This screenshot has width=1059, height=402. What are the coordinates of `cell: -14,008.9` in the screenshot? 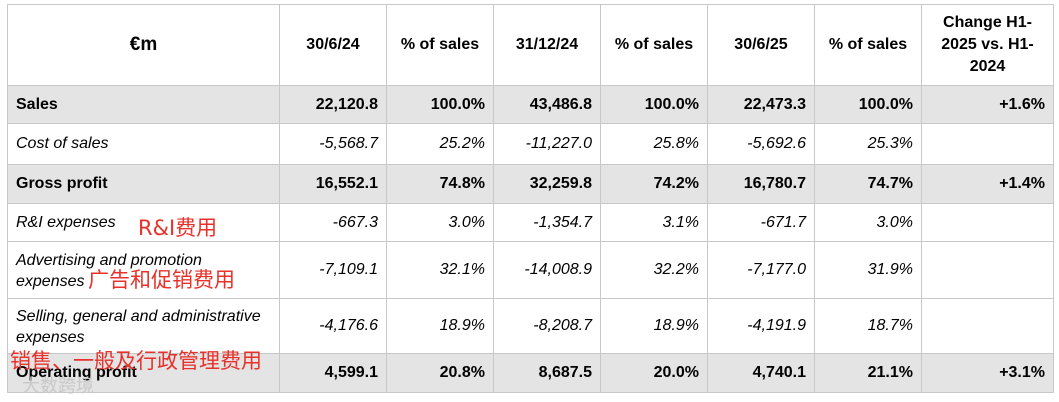 It's located at (547, 270).